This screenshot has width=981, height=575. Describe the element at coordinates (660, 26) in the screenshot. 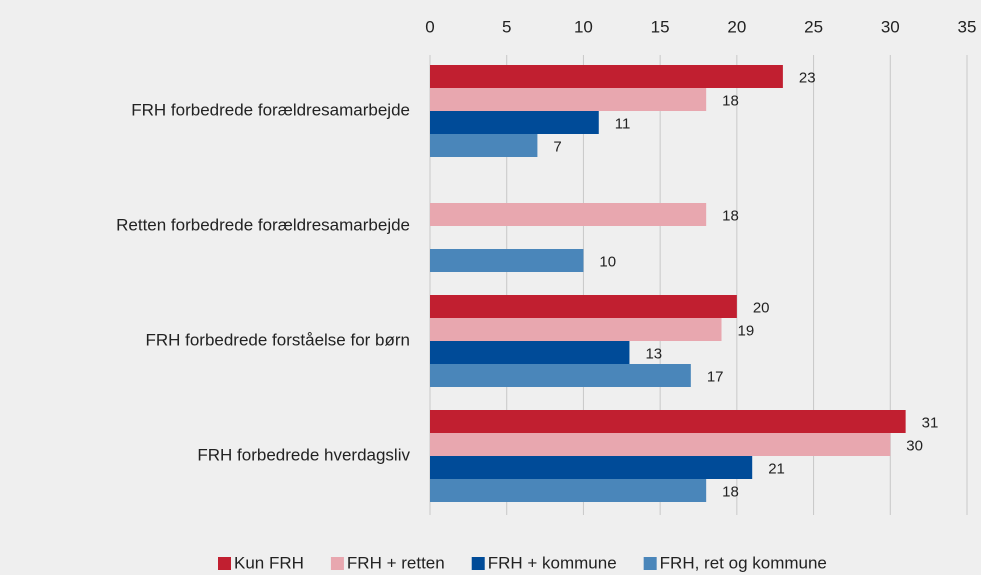

I see `x-tick-label: 15` at that location.